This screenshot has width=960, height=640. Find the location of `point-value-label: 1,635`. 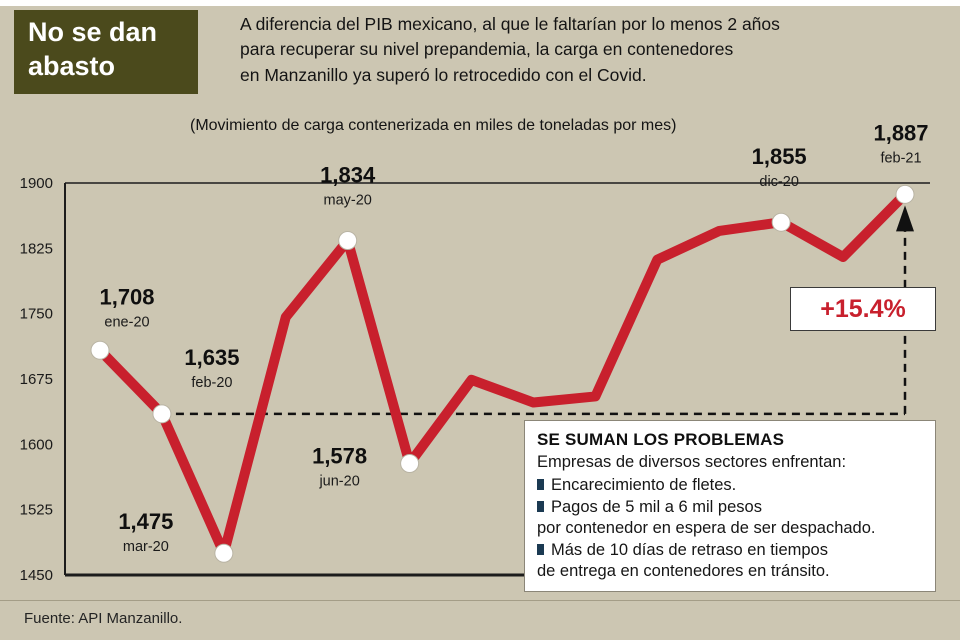

point-value-label: 1,635 is located at coordinates (211, 357).